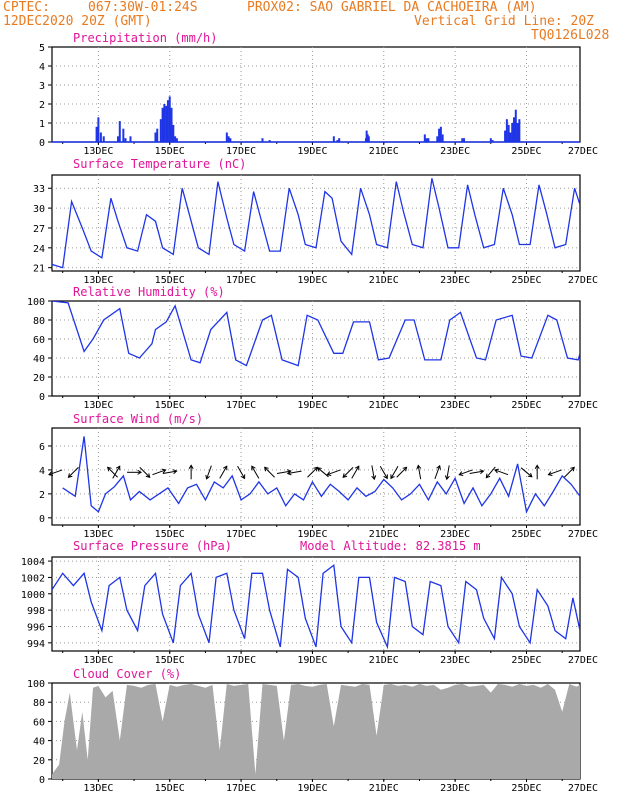 The height and width of the screenshot is (800, 618). Describe the element at coordinates (98, 534) in the screenshot. I see `wind-xtick-label: 13DEC` at that location.